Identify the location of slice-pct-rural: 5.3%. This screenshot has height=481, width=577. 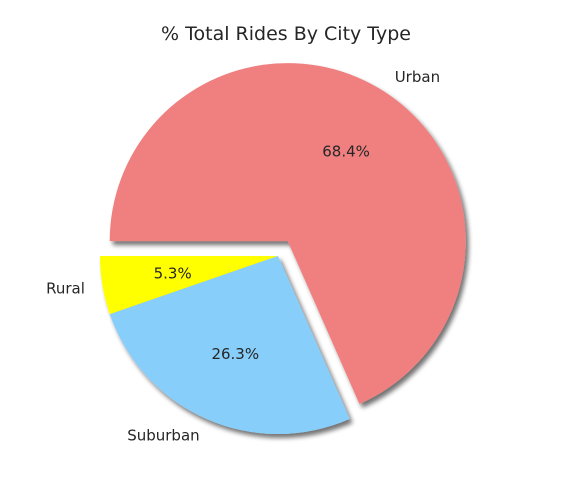
(173, 274).